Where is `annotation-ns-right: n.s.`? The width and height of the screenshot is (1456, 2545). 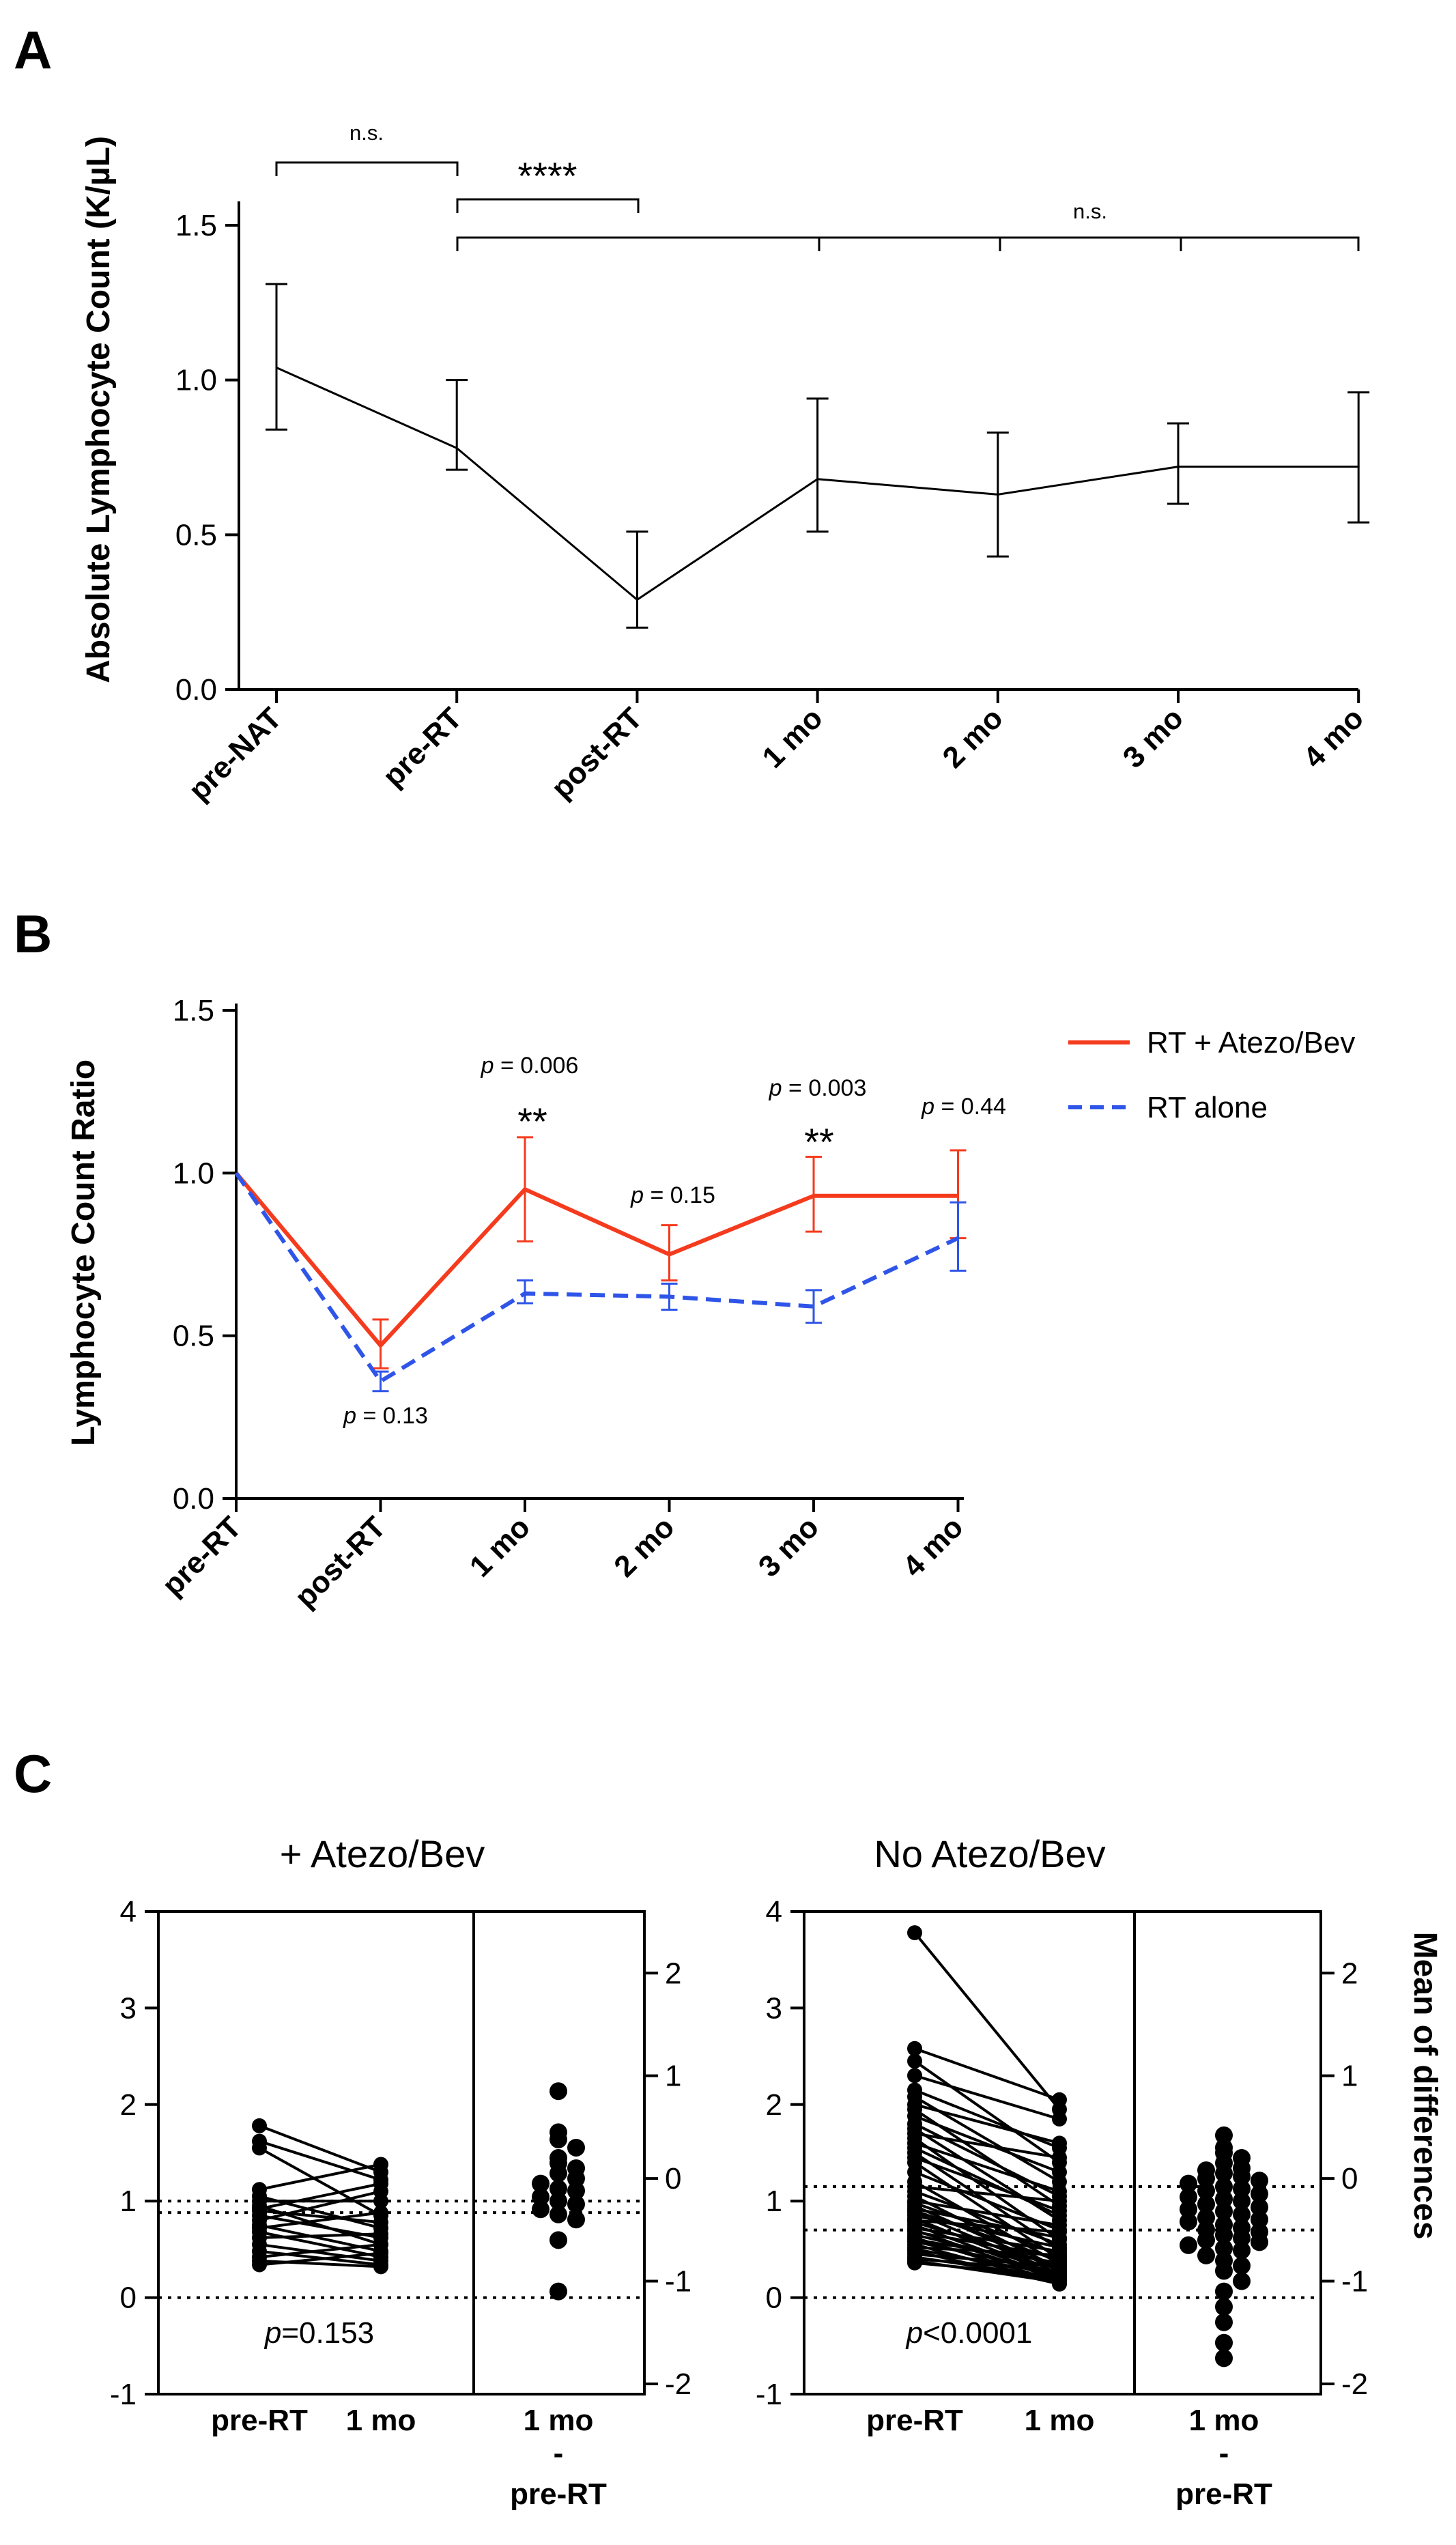
annotation-ns-right: n.s. is located at coordinates (1090, 211).